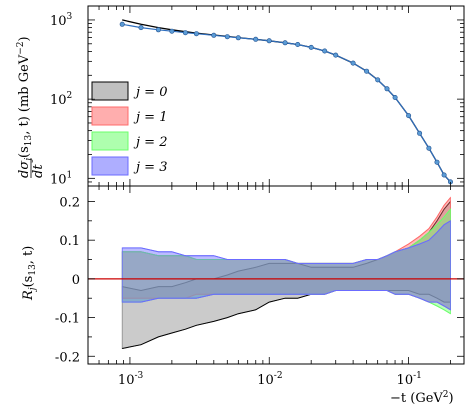  I want to click on ylabel-args: (s, so click(24, 152).